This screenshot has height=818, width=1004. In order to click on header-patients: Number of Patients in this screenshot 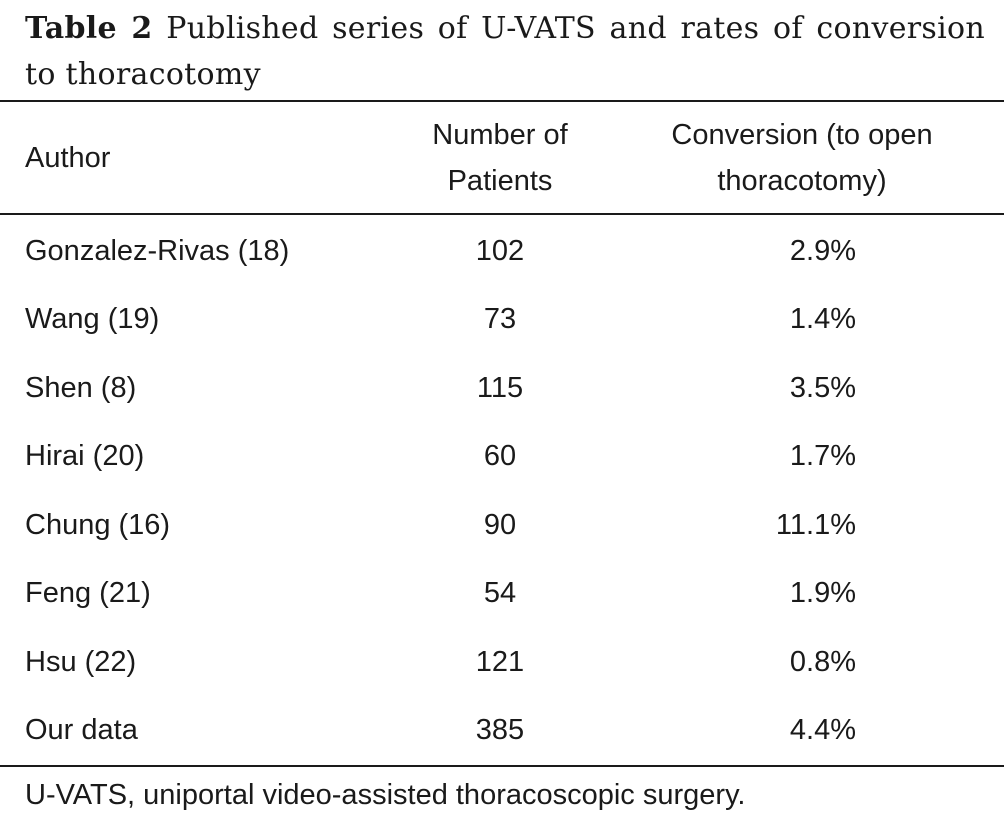, I will do `click(500, 157)`.